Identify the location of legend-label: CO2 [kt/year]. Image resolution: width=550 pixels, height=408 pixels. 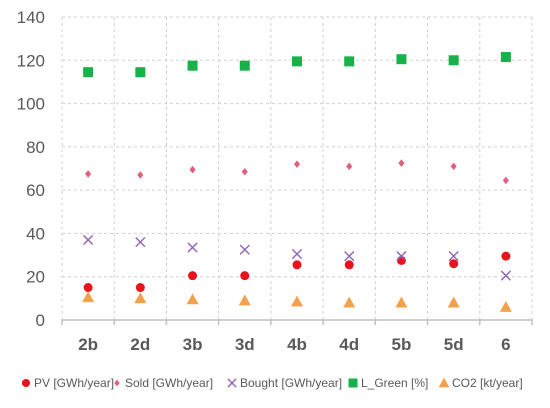
(487, 383).